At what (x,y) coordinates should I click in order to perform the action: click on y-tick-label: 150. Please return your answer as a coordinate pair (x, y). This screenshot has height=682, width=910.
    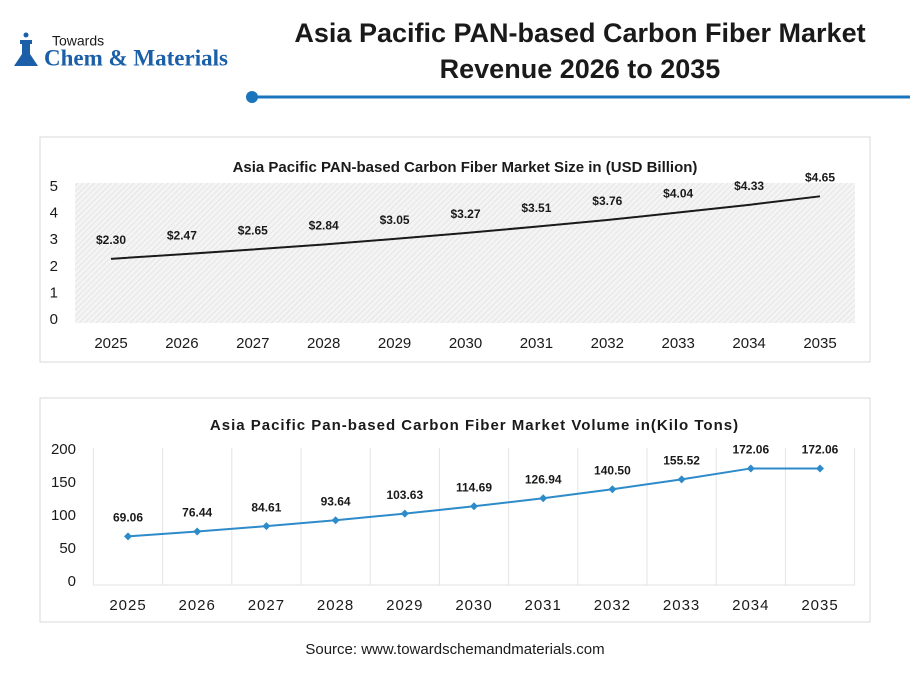
    Looking at the image, I should click on (63, 482).